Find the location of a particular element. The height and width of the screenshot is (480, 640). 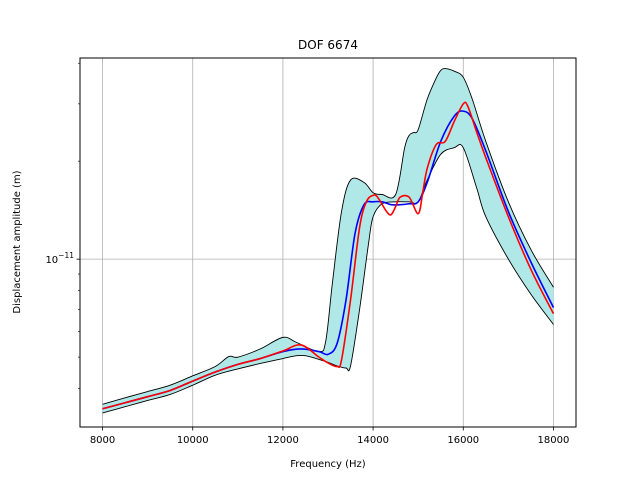

x-tick-label: 8000 is located at coordinates (102, 440).